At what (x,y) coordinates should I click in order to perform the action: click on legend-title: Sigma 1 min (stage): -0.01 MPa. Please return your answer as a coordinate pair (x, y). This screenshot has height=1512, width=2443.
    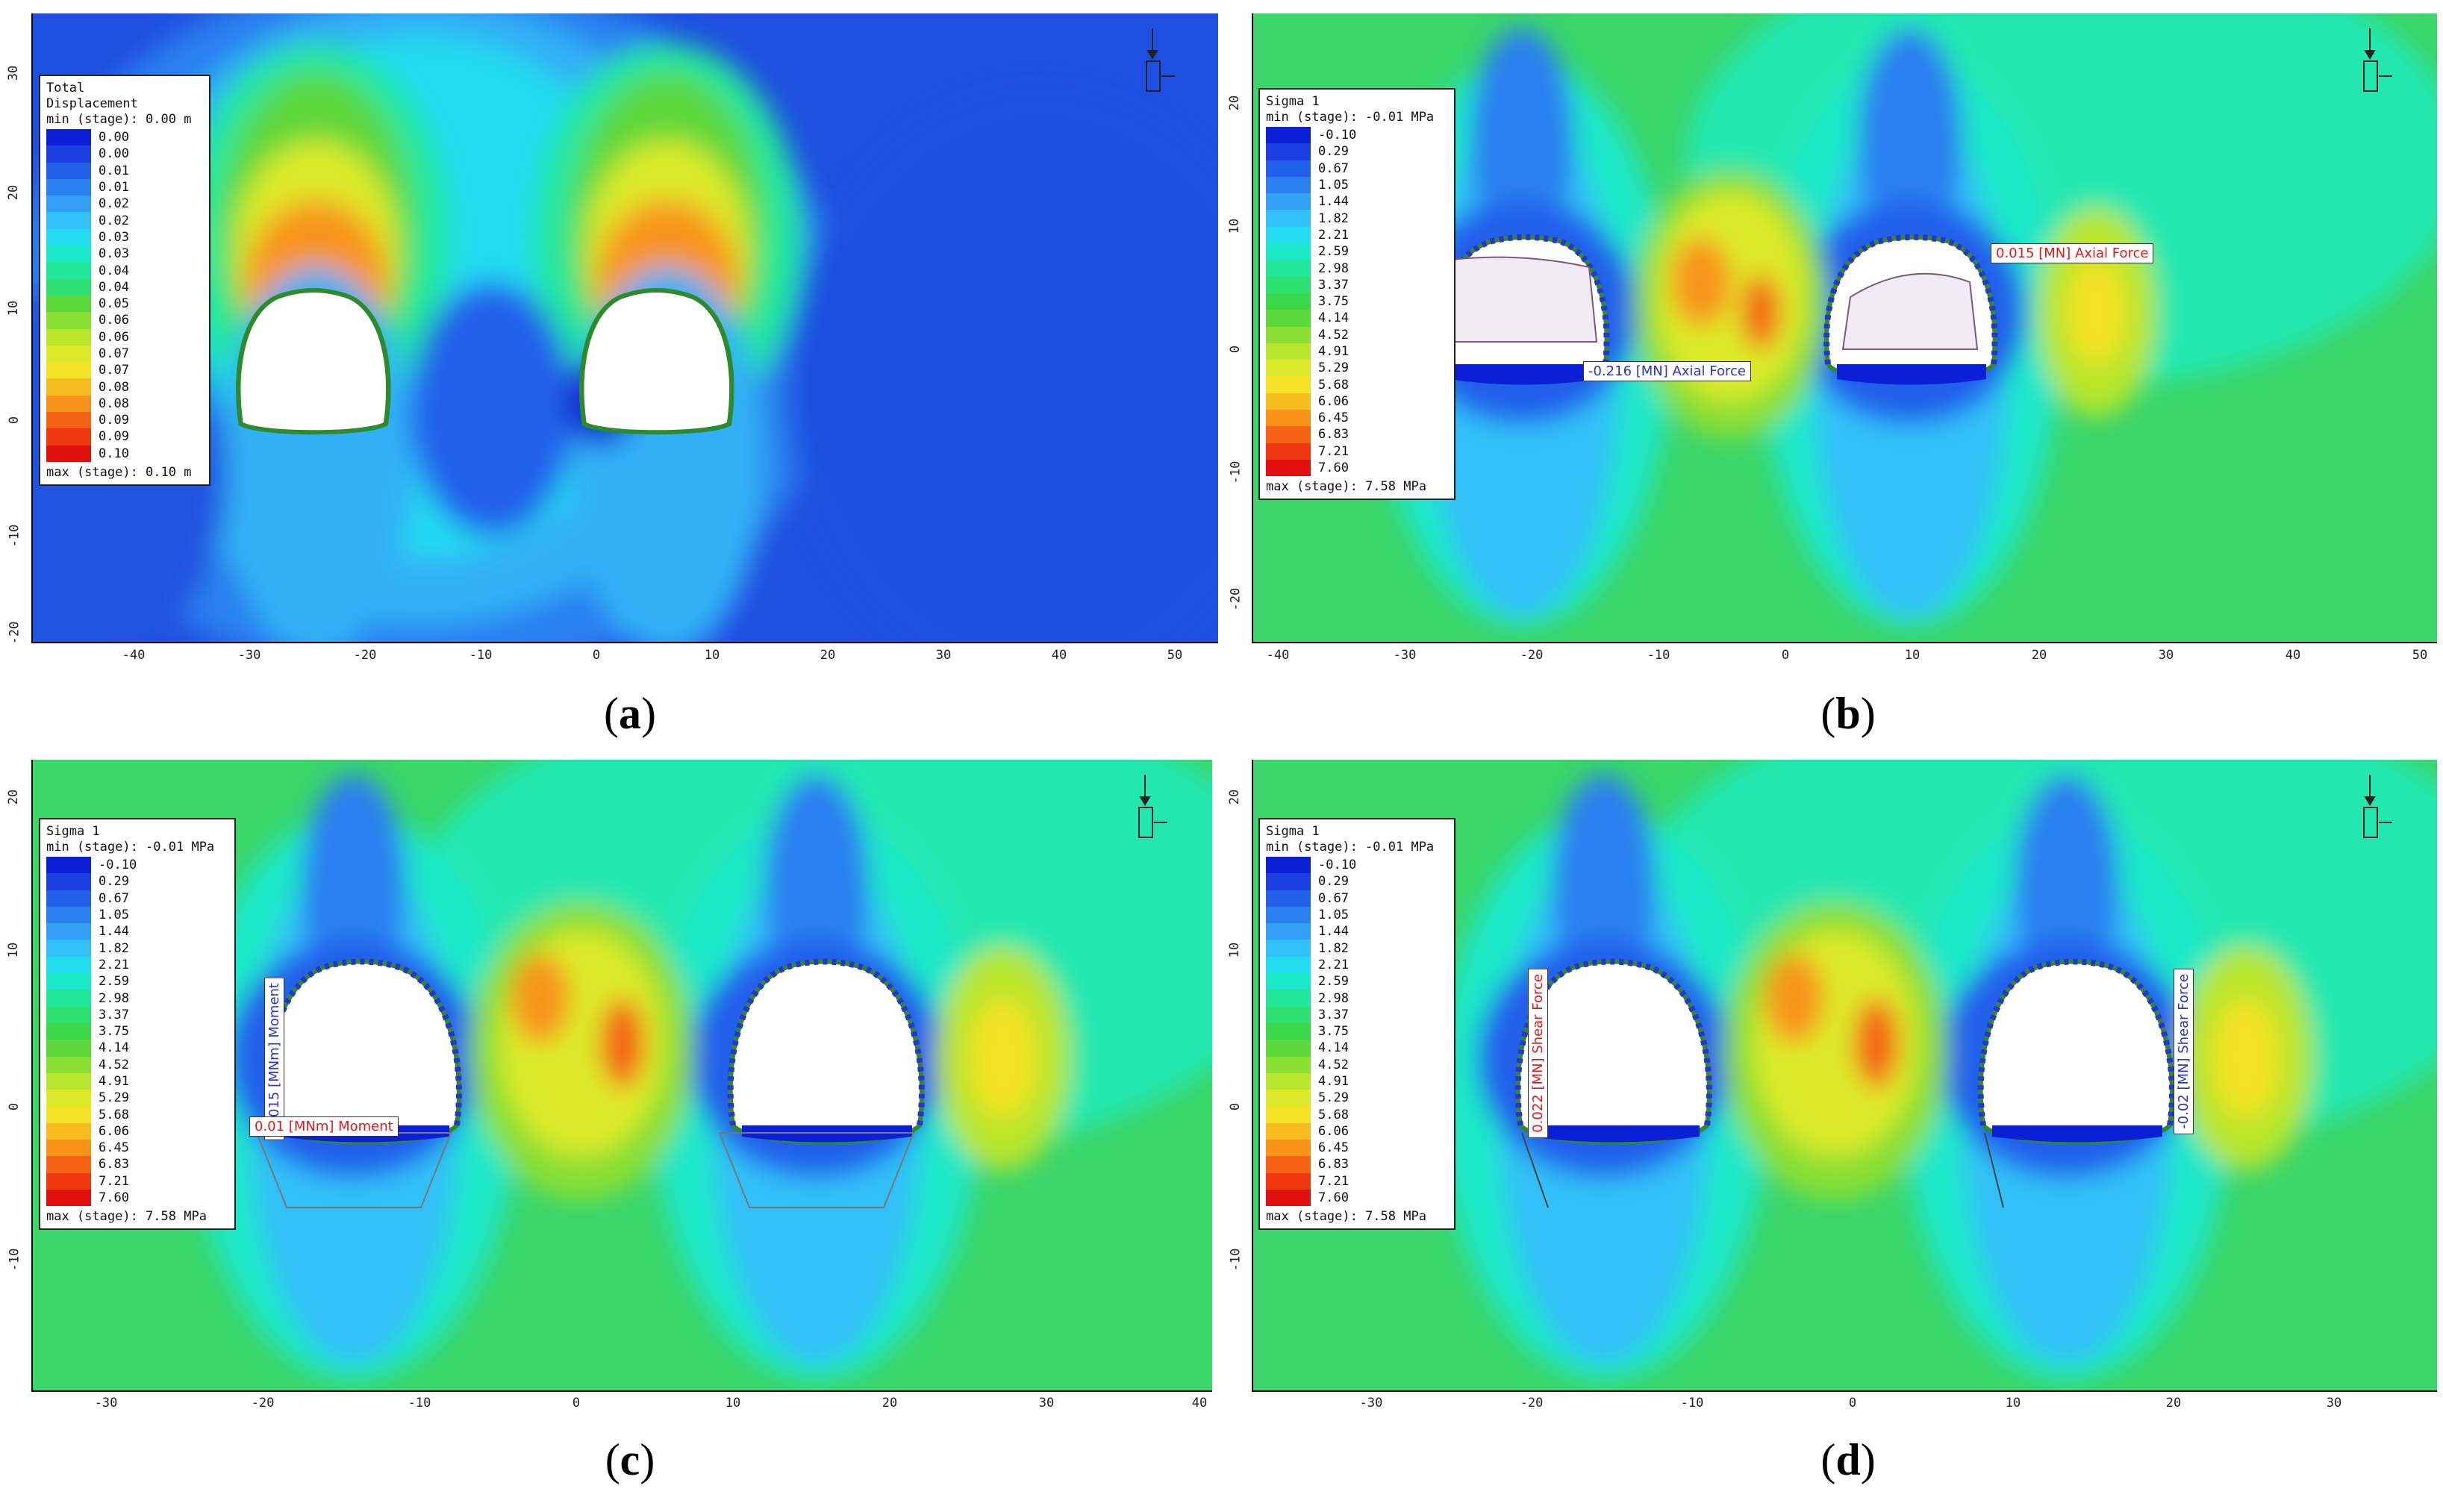
    Looking at the image, I should click on (130, 839).